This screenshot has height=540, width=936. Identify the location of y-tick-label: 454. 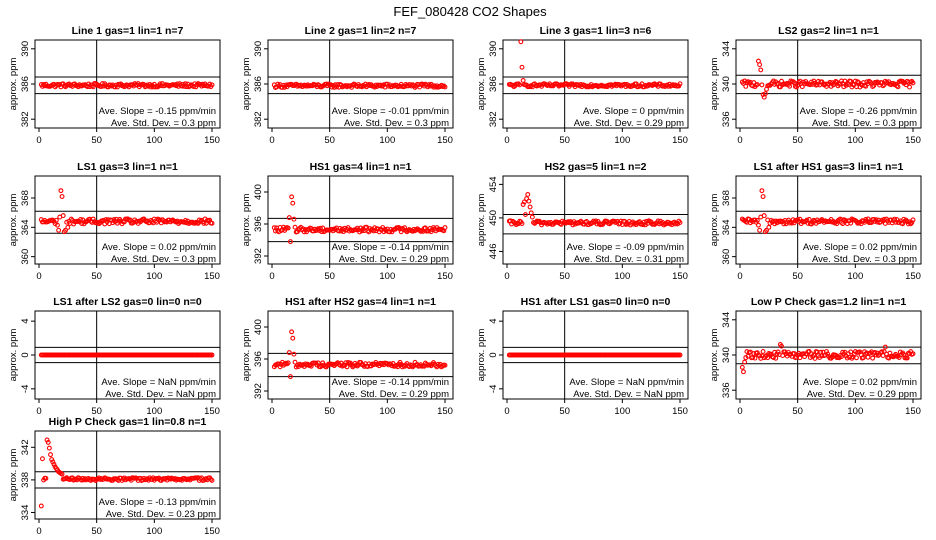
(493, 184).